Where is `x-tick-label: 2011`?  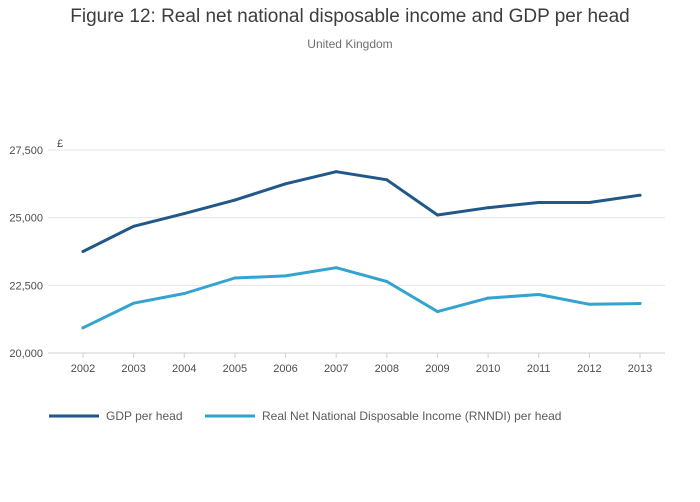 x-tick-label: 2011 is located at coordinates (539, 369).